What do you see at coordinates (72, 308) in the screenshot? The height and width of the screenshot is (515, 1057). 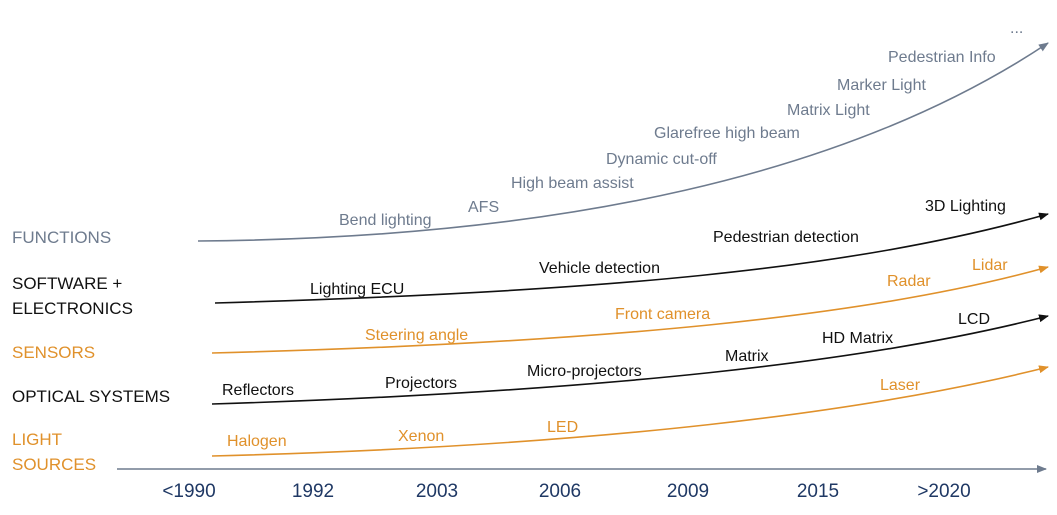 I see `category-line: ELECTRONICS` at bounding box center [72, 308].